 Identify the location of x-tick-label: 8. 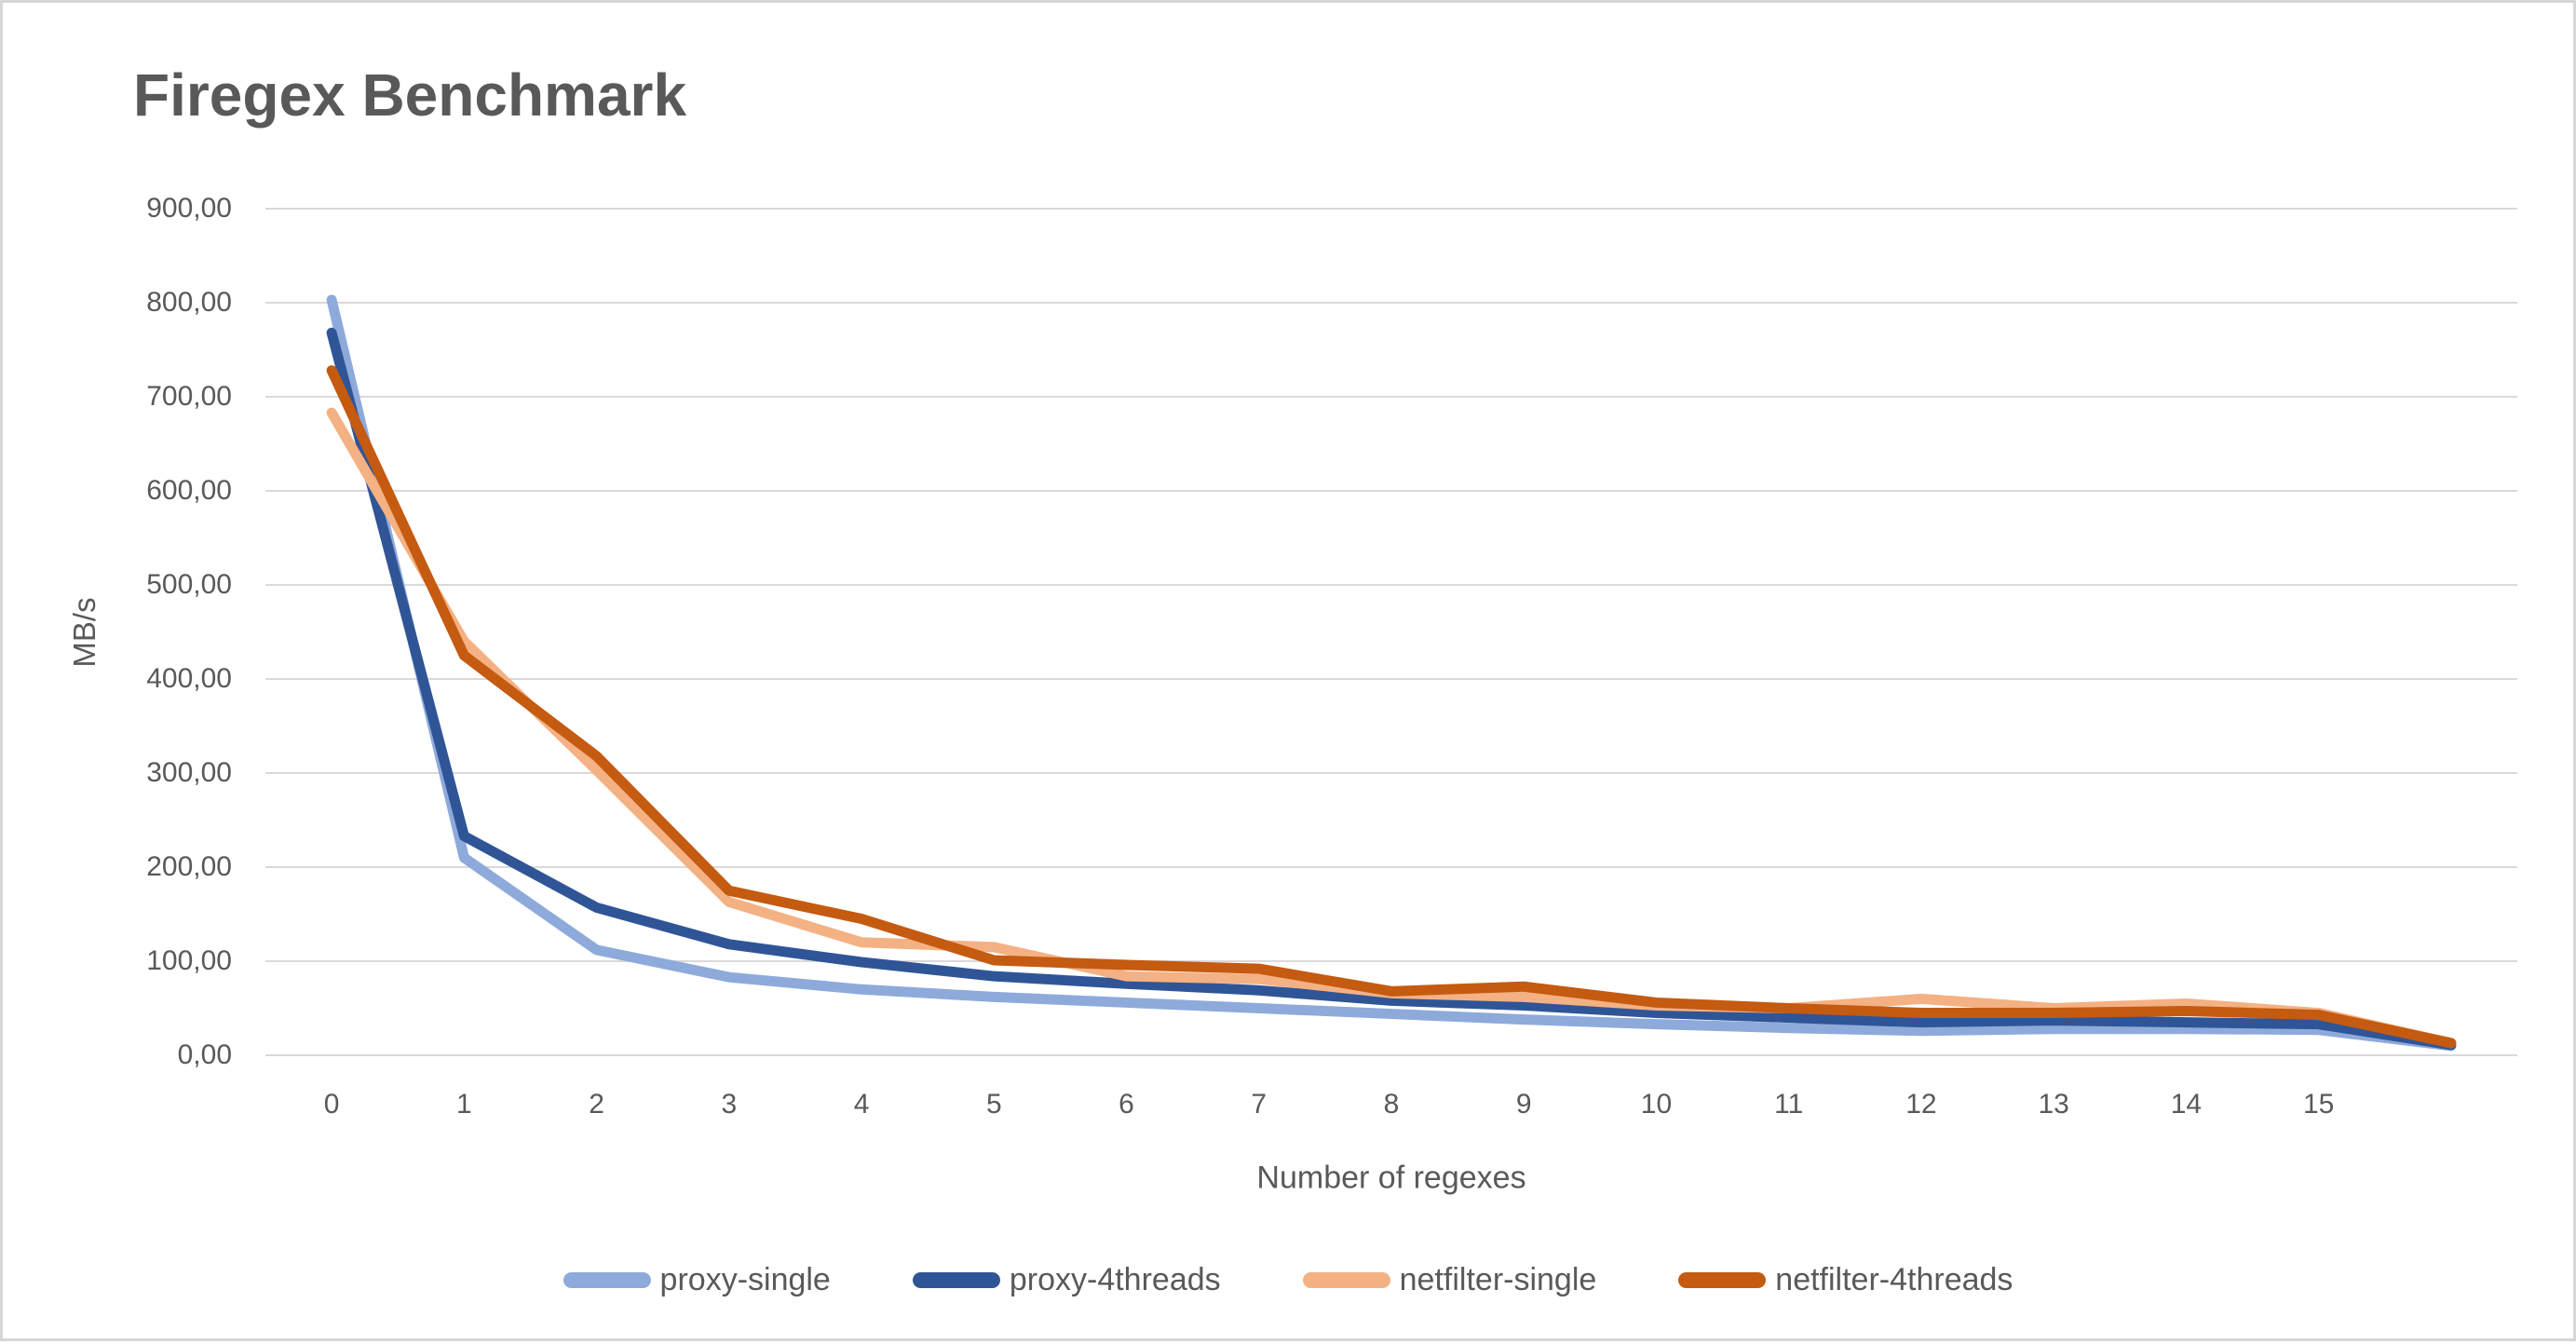
(1391, 1104).